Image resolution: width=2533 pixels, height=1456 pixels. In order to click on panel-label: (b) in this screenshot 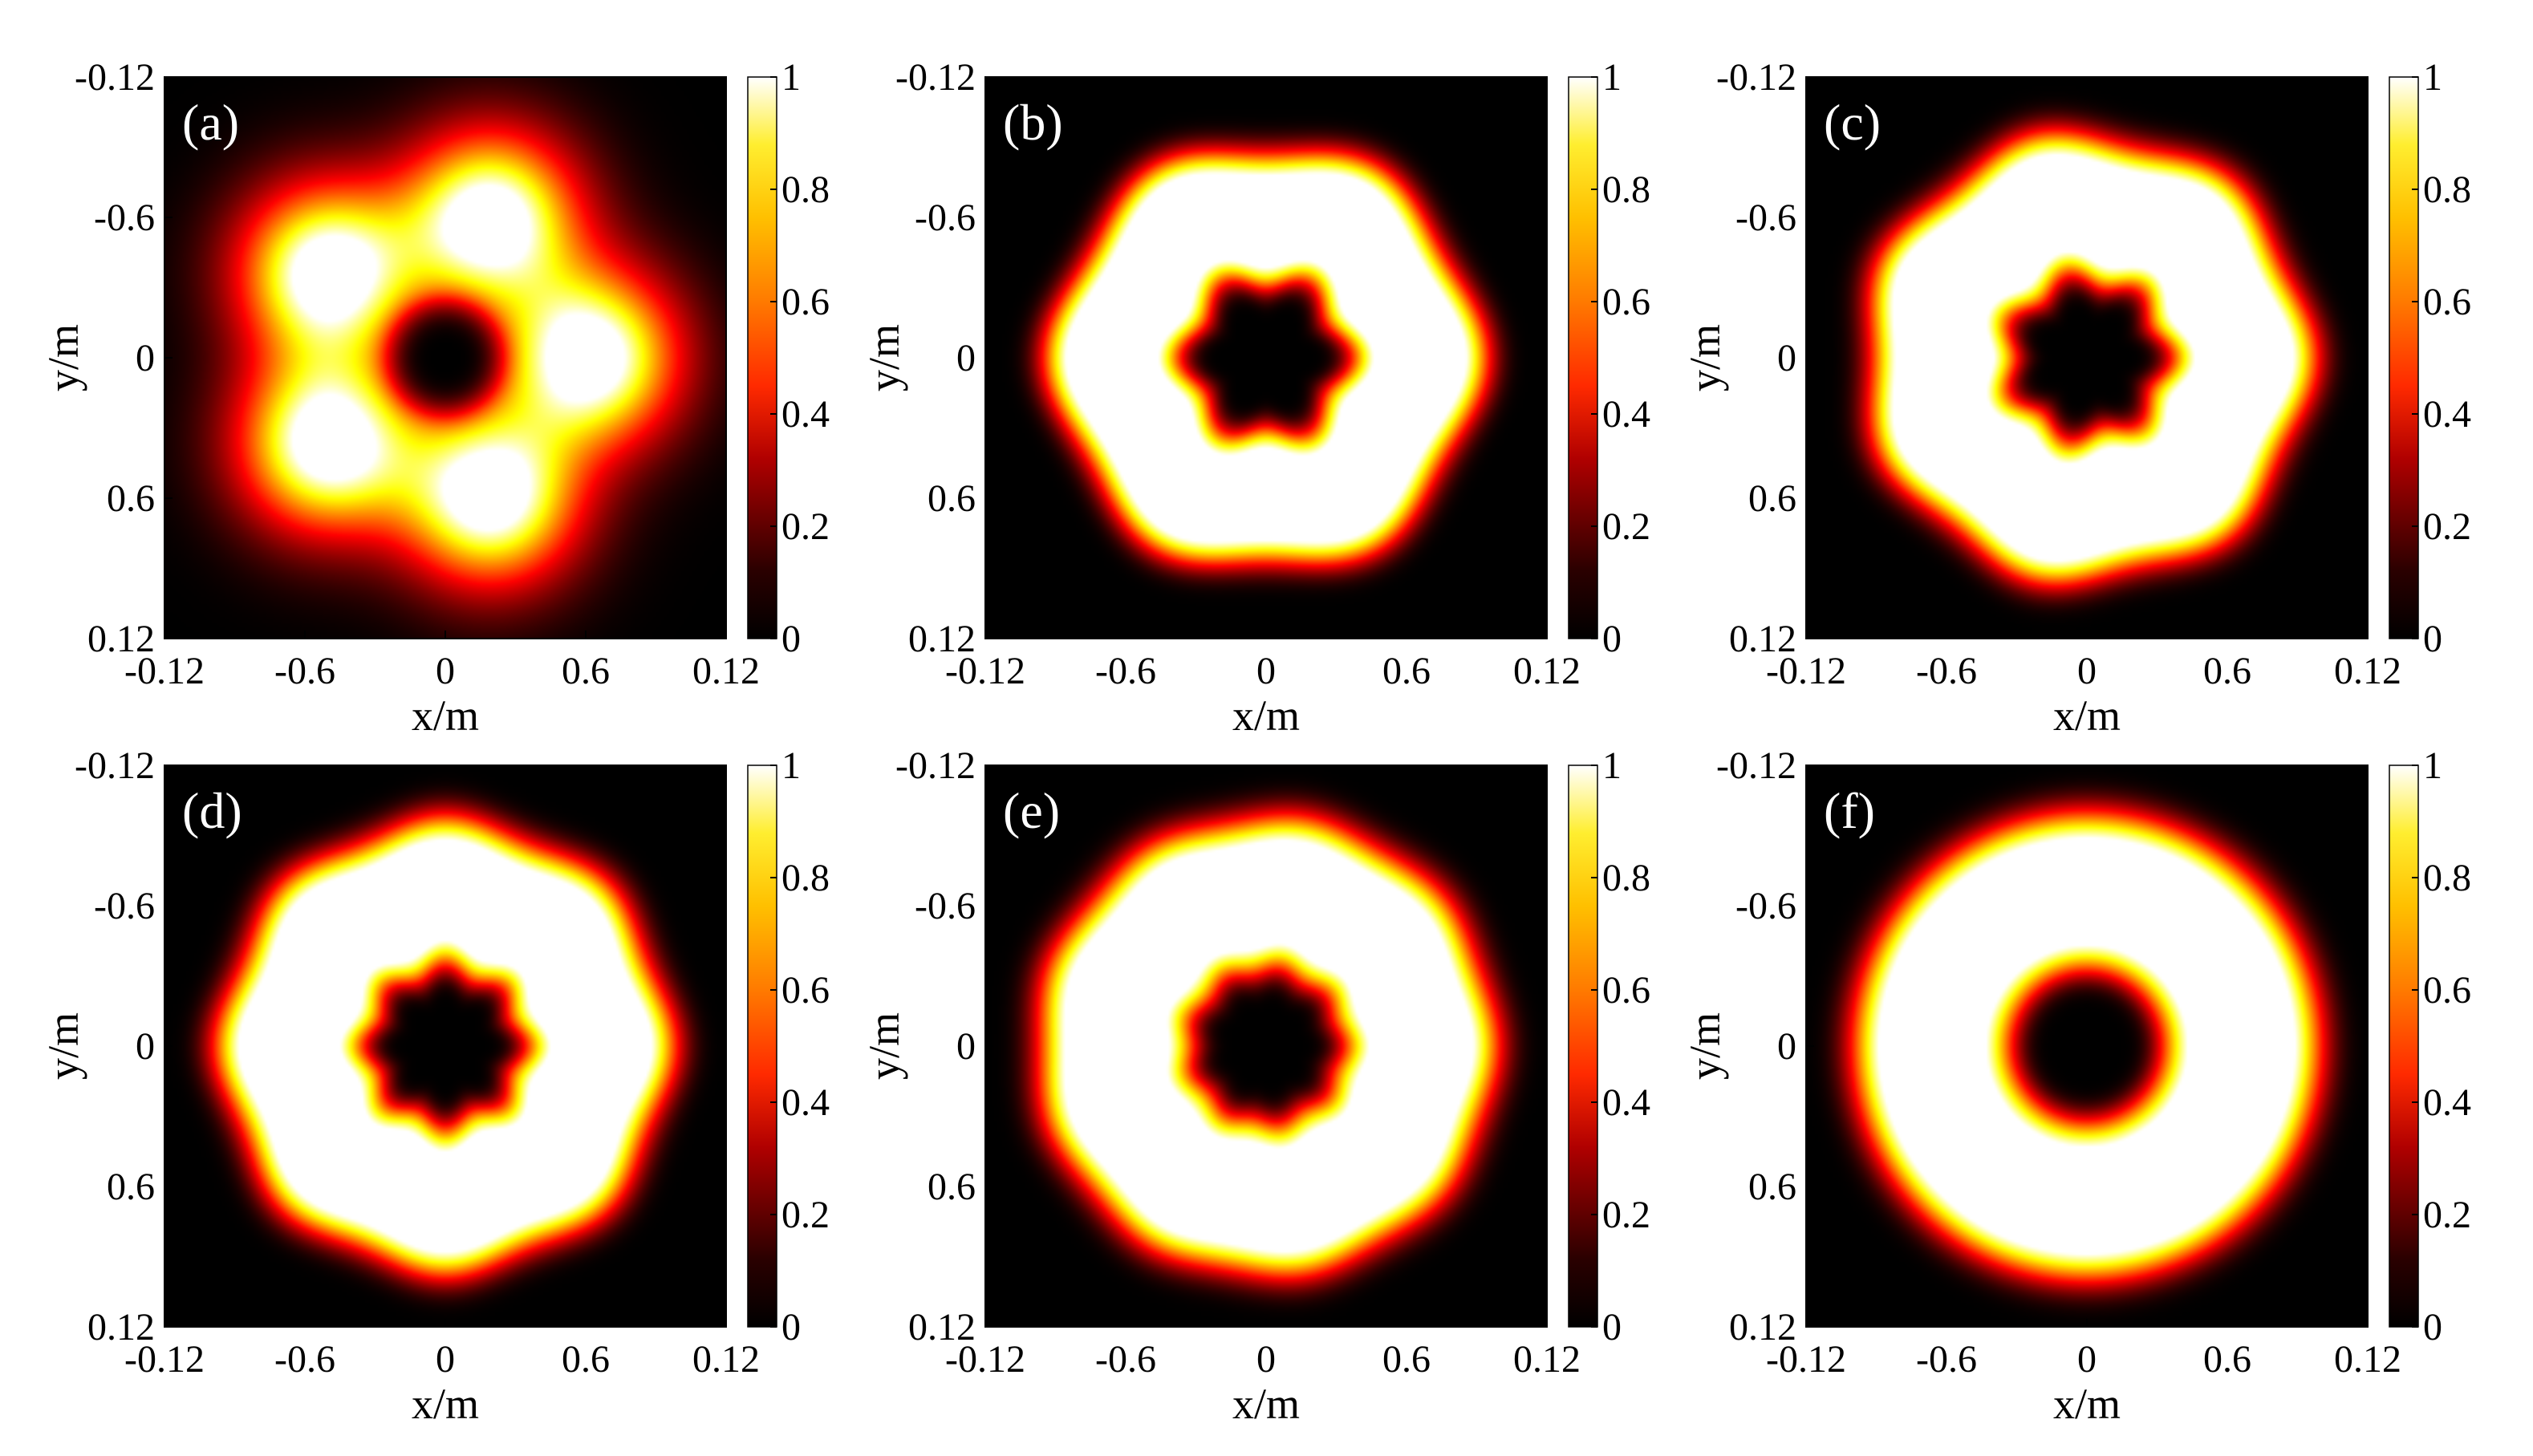, I will do `click(1033, 122)`.